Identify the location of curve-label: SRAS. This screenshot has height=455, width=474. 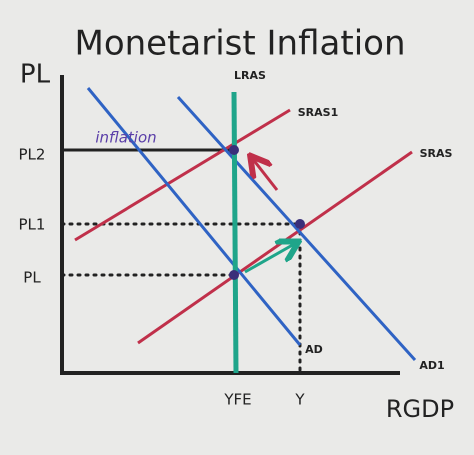
(436, 153).